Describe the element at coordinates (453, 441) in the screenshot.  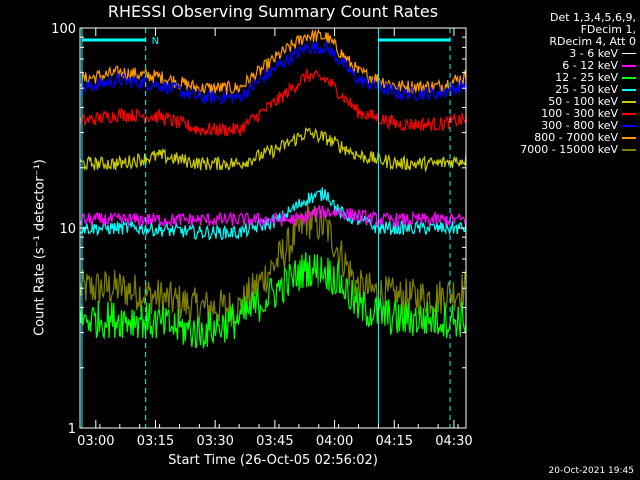
I see `x-tick-label: 04:30` at that location.